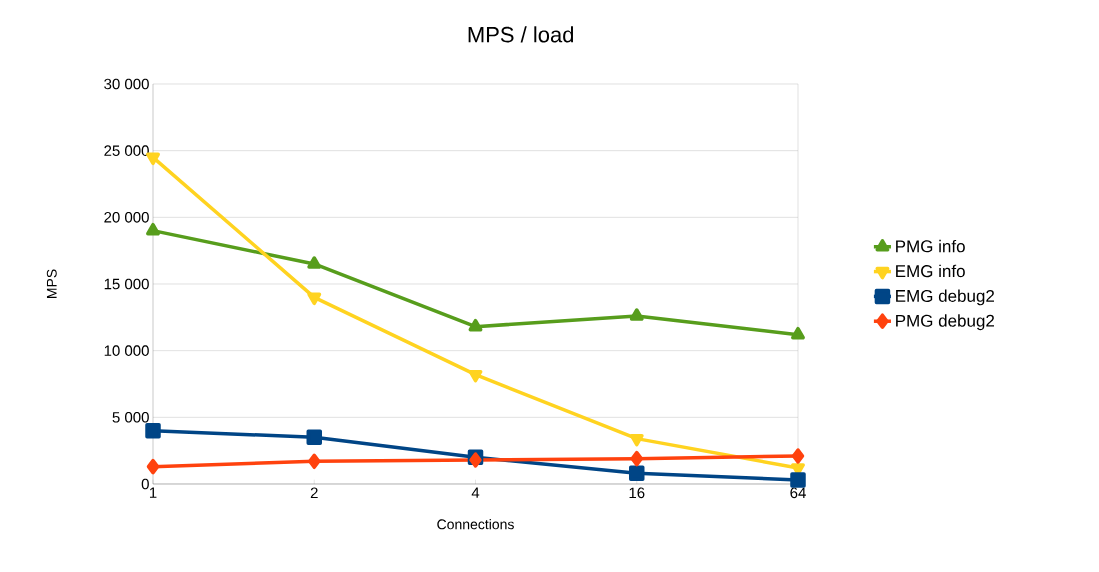 This screenshot has height=572, width=1099. What do you see at coordinates (145, 484) in the screenshot?
I see `y-tick-label: 0` at bounding box center [145, 484].